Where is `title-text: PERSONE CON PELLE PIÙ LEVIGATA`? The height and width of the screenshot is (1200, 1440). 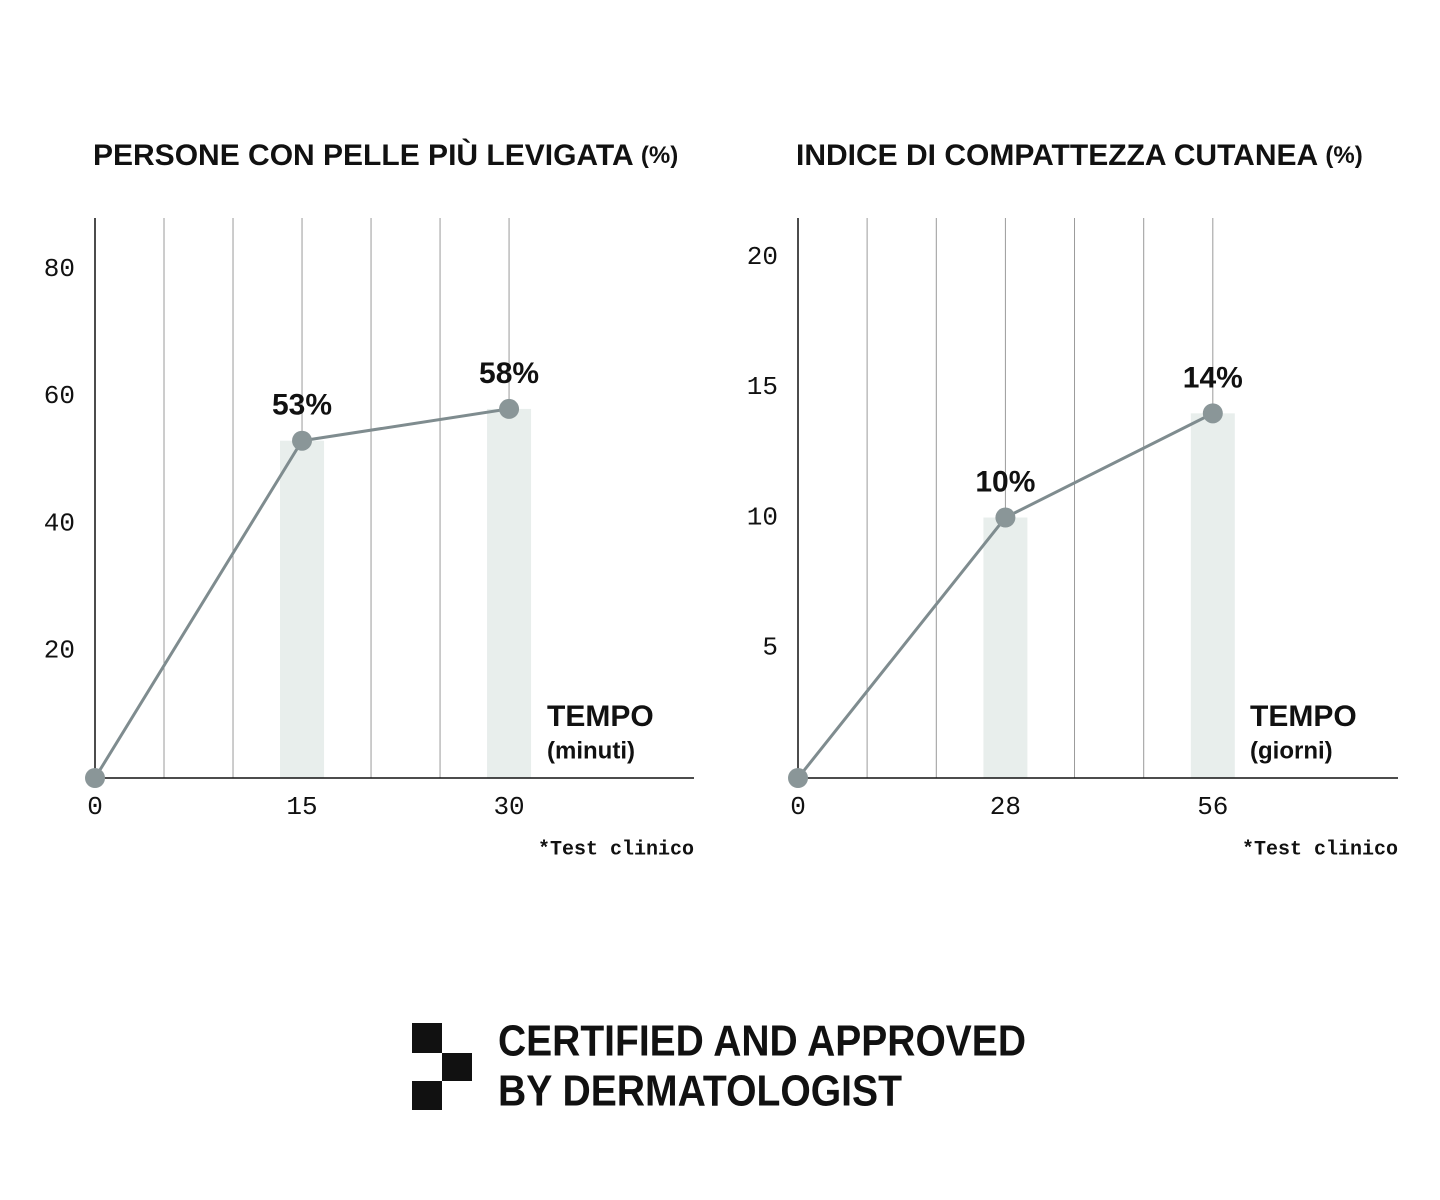 title-text: PERSONE CON PELLE PIÙ LEVIGATA is located at coordinates (363, 155).